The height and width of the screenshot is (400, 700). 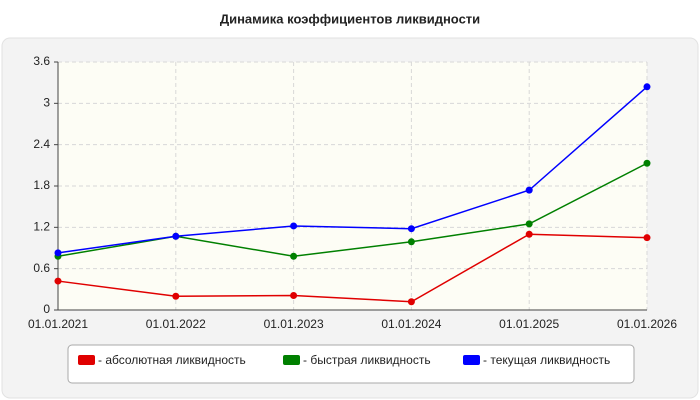 I want to click on x-tick-label: 01.01.2022, so click(x=176, y=324).